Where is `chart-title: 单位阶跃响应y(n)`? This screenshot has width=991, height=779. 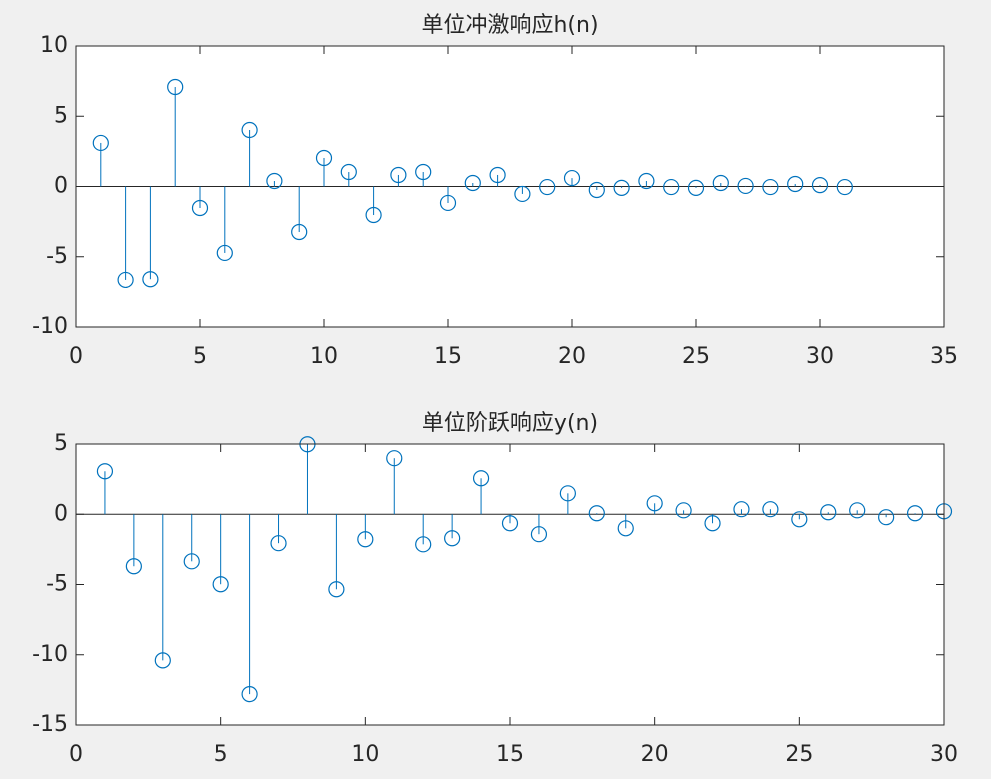
chart-title: 单位阶跃响应y(n) is located at coordinates (510, 423).